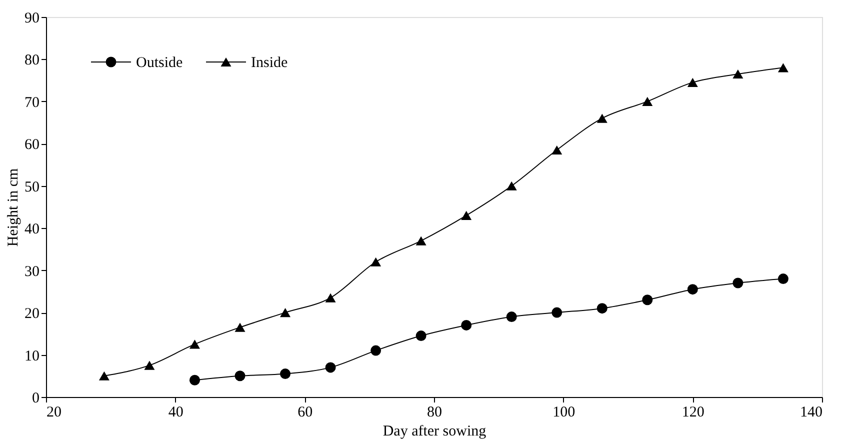  Describe the element at coordinates (32, 145) in the screenshot. I see `y-tick-label: 60` at that location.